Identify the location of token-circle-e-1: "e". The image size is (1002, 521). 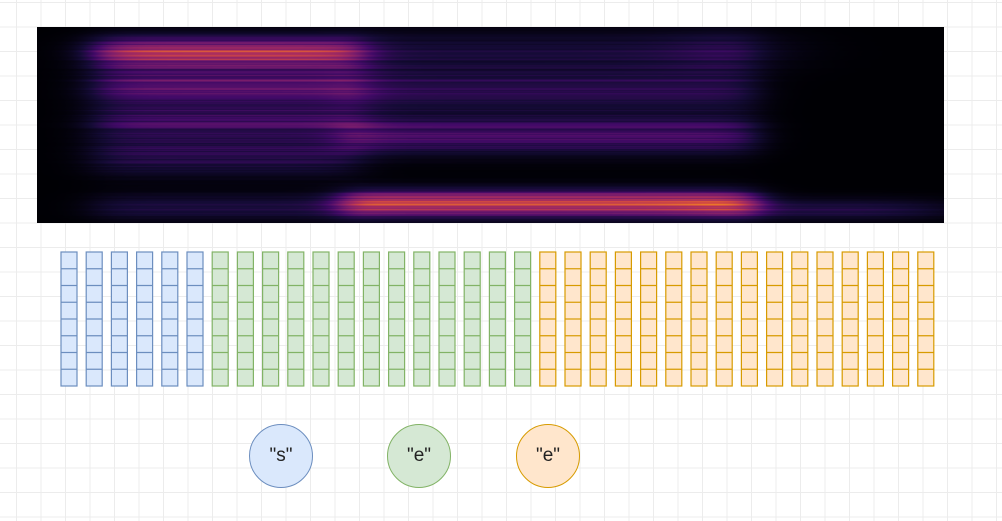
(419, 456).